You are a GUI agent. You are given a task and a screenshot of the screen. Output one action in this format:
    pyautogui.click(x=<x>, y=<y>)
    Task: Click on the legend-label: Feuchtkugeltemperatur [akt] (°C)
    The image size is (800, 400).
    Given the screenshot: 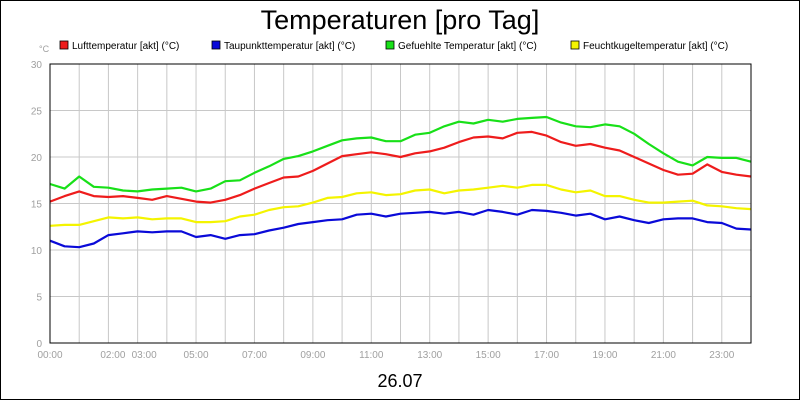 What is the action you would take?
    pyautogui.click(x=655, y=46)
    